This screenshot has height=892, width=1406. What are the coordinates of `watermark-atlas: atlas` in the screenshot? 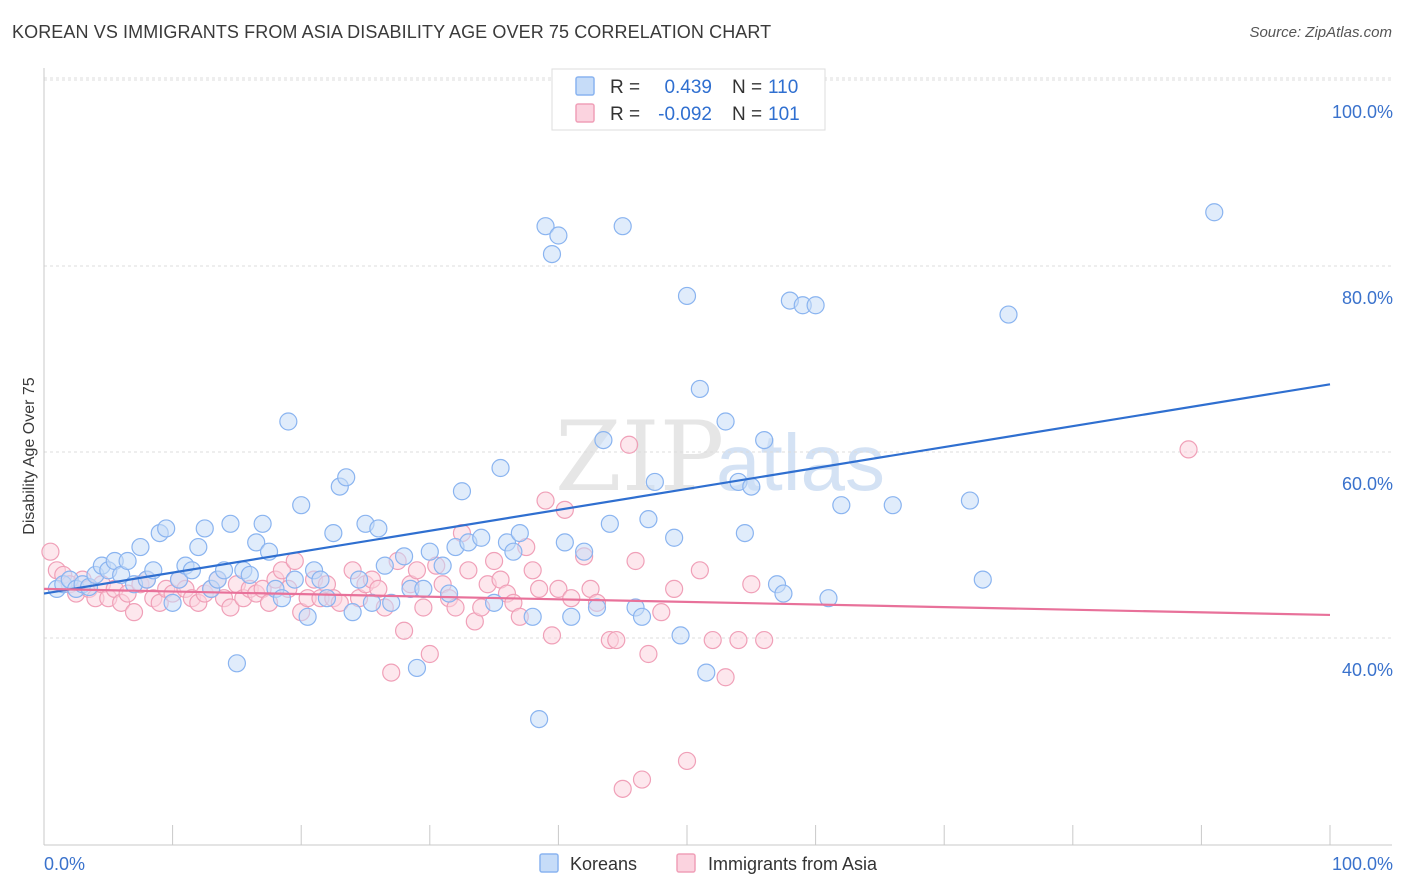 It's located at (800, 462).